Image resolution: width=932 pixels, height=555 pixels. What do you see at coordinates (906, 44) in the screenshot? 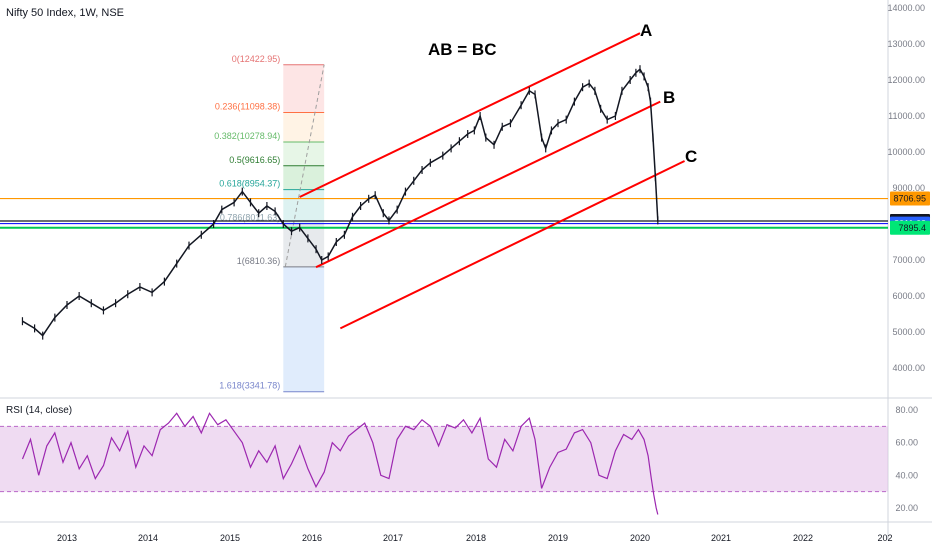
I see `price-tick-label-1: 13000.00` at bounding box center [906, 44].